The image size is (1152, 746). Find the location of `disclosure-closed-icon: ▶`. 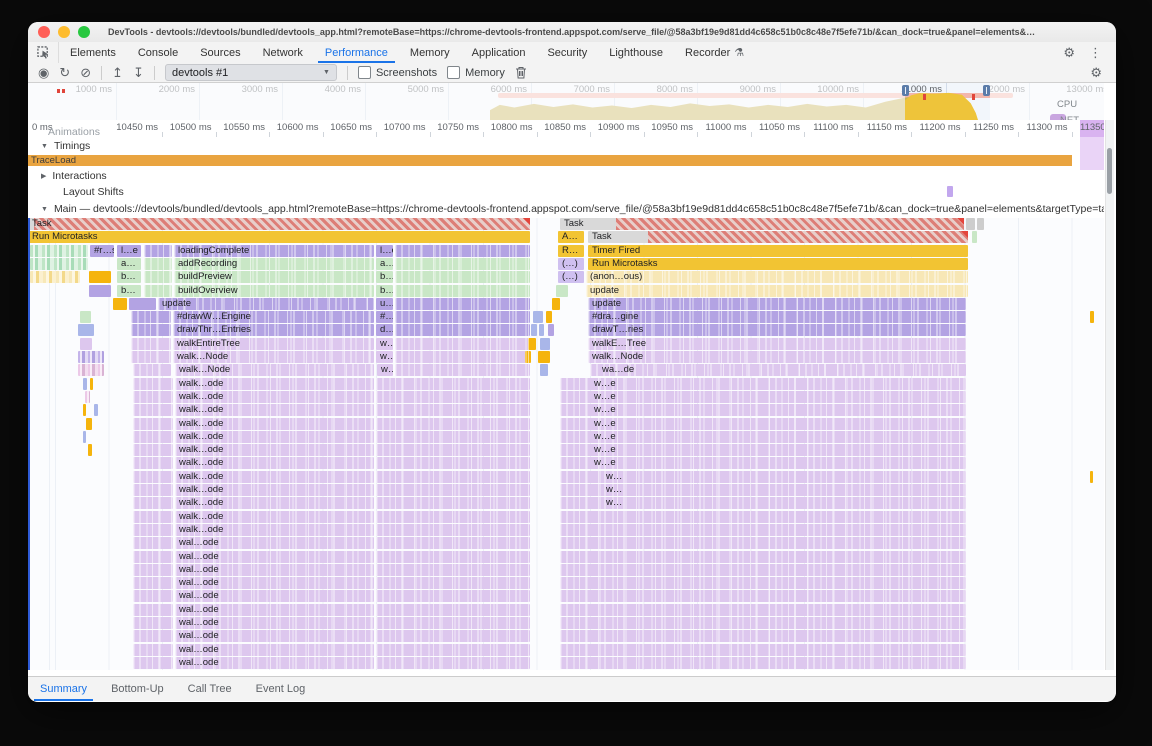

disclosure-closed-icon: ▶ is located at coordinates (44, 176).